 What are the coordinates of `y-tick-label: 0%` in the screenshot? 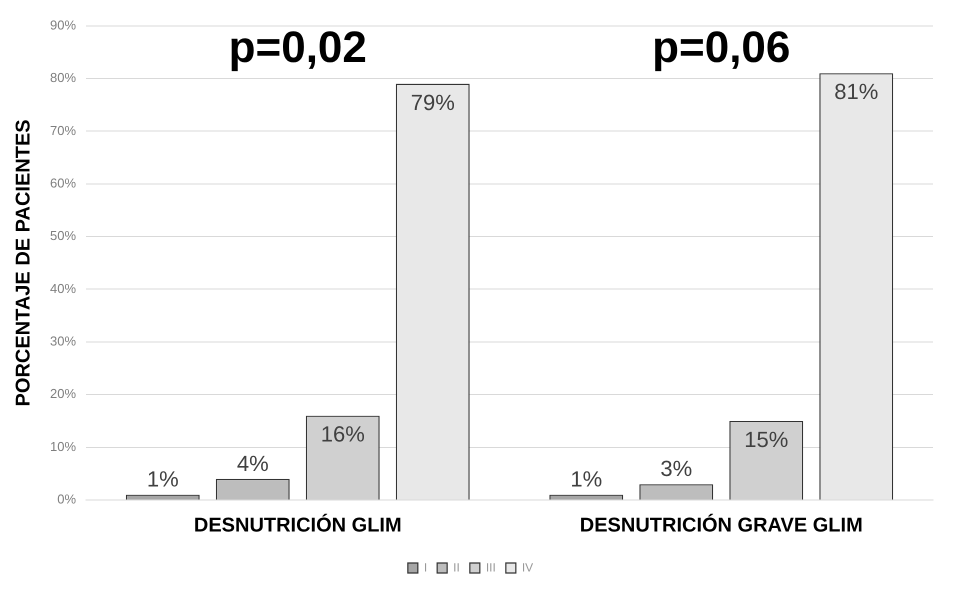 It's located at (66, 499).